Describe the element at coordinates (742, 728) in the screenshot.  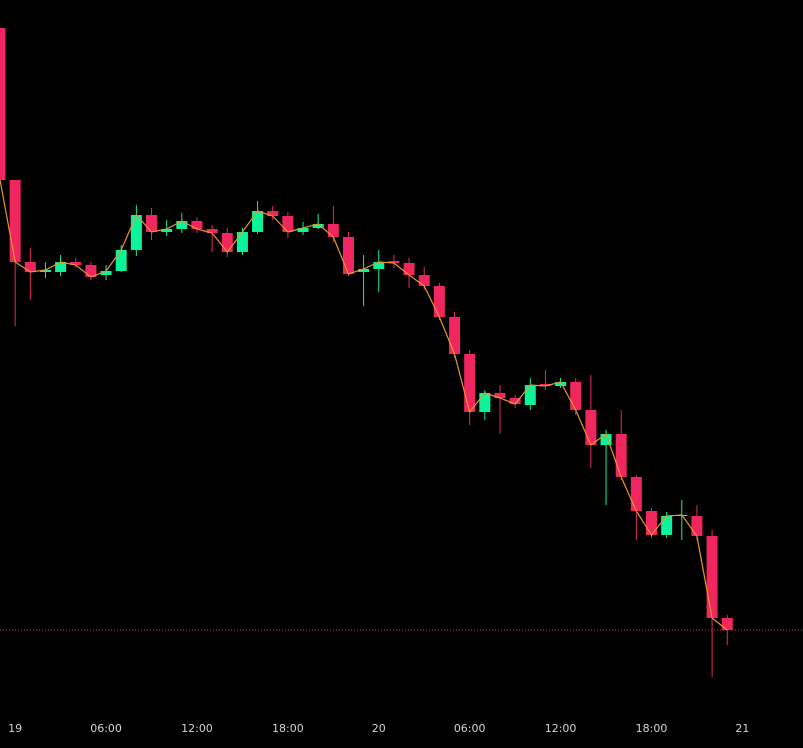
I see `x-tick-label: 21` at that location.